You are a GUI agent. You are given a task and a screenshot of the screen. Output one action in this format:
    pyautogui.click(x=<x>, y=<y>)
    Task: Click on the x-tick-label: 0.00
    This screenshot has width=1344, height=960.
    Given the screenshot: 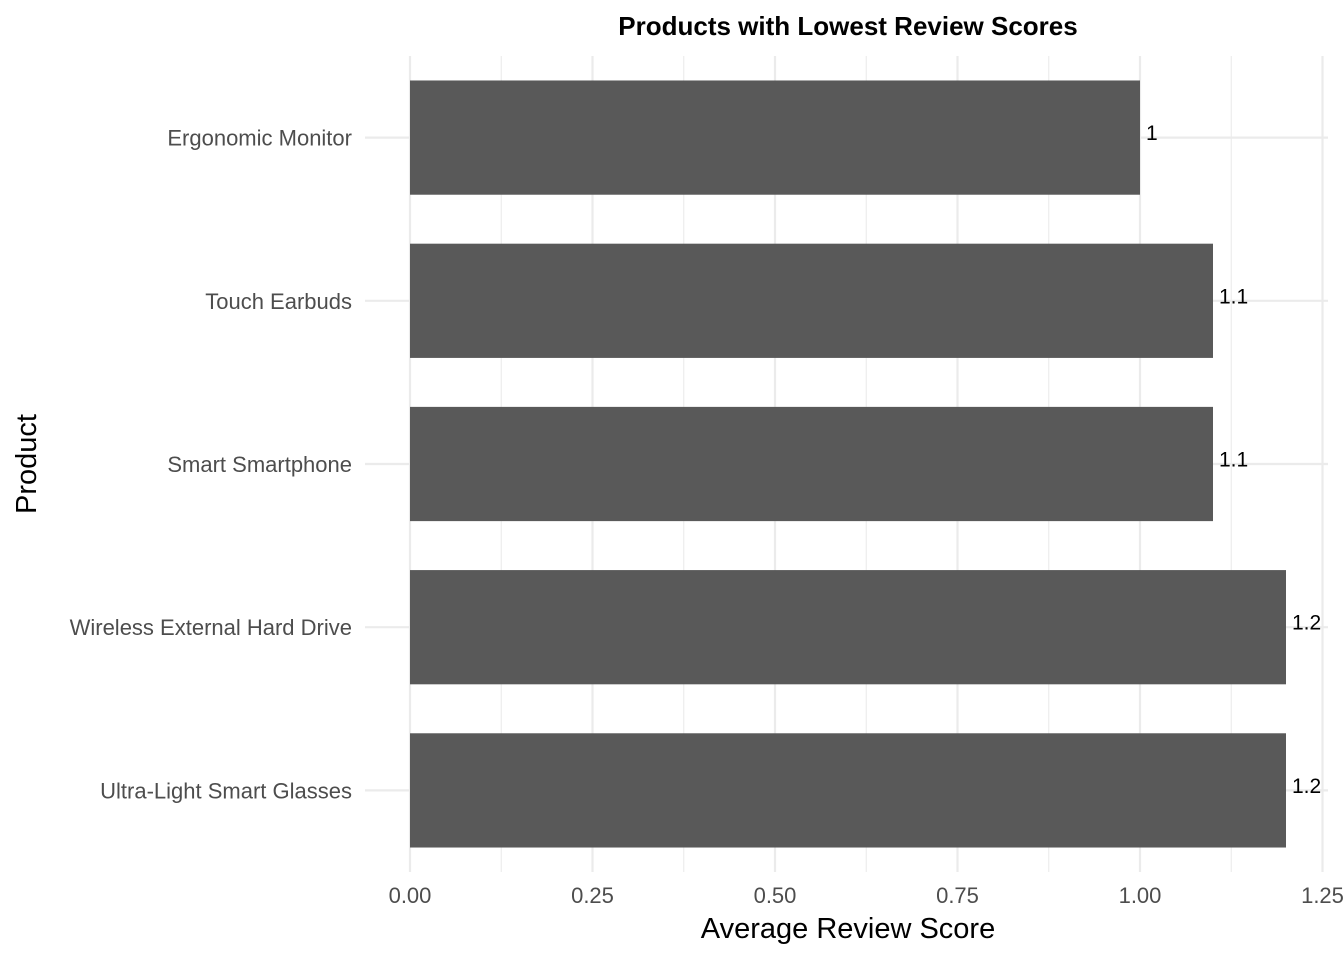 What is the action you would take?
    pyautogui.click(x=410, y=895)
    